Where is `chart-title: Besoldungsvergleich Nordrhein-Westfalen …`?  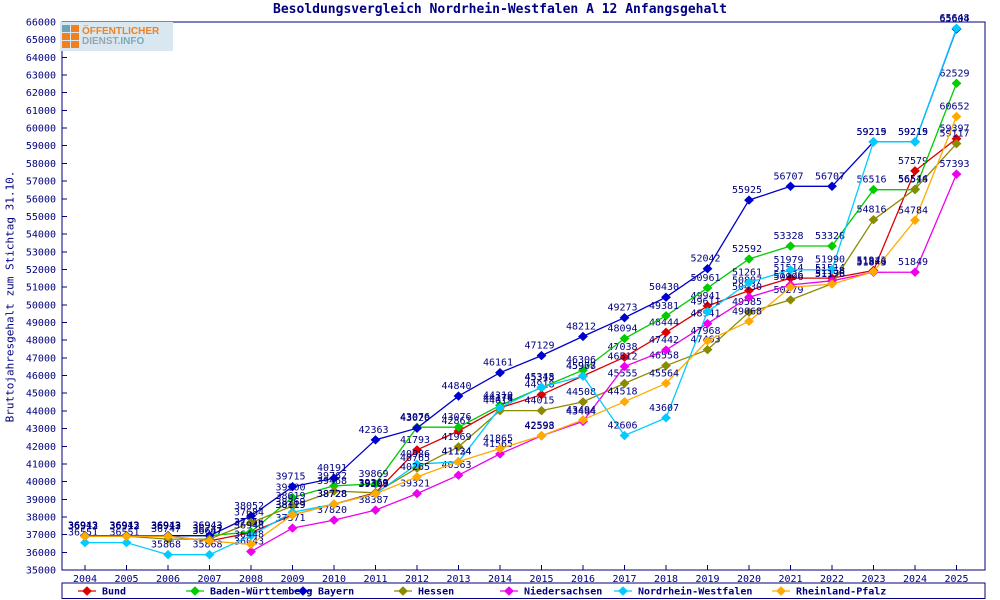
chart-title: Besoldungsvergleich Nordrhein-Westfalen … is located at coordinates (500, 9).